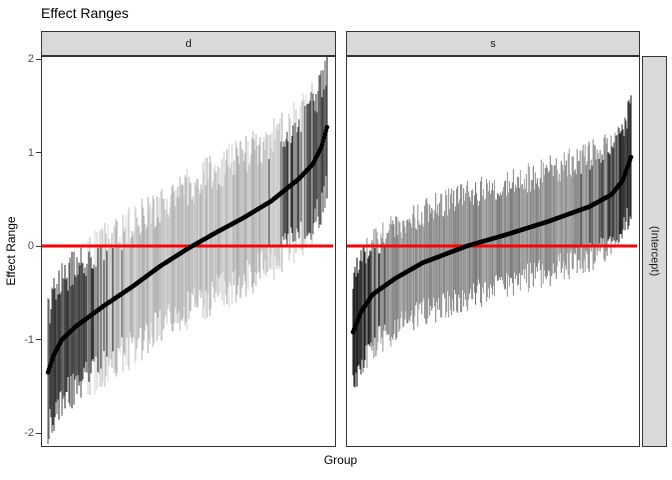  I want to click on y-tick-label: 1, so click(30, 152).